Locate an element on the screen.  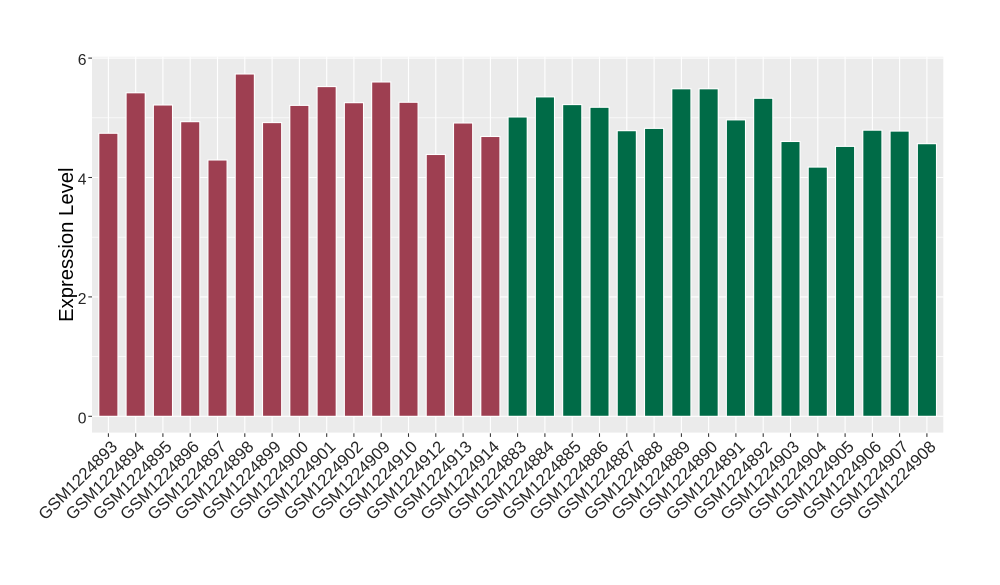
svg-text: 6 is located at coordinates (82, 60).